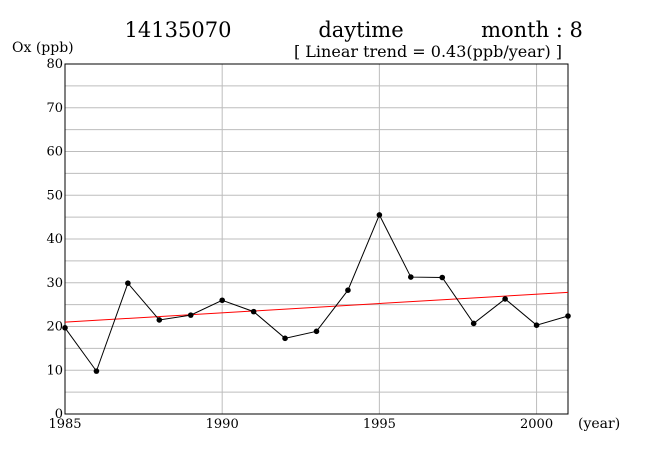 The width and height of the screenshot is (650, 459). What do you see at coordinates (54, 370) in the screenshot?
I see `y-tick-label: 10` at bounding box center [54, 370].